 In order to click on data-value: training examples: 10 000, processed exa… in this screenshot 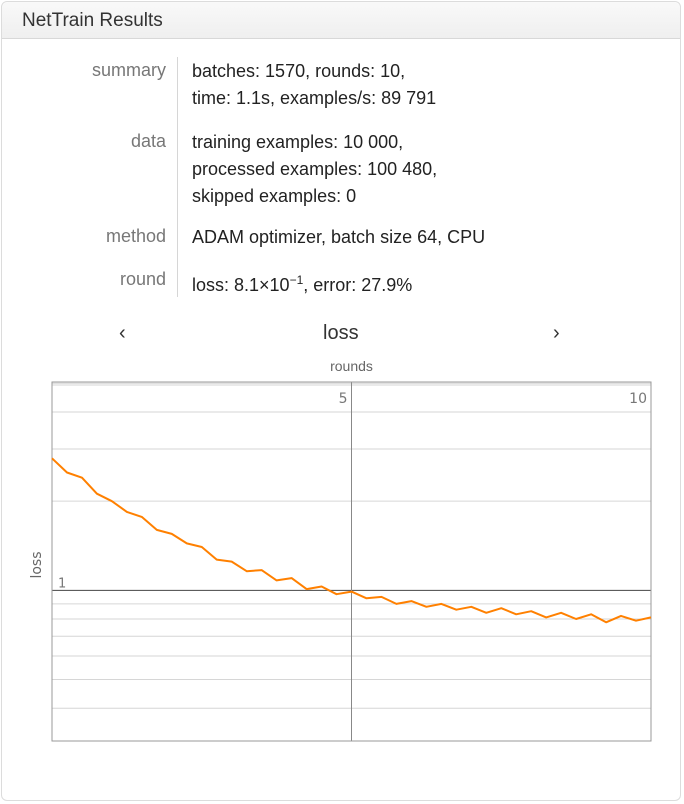, I will do `click(314, 169)`.